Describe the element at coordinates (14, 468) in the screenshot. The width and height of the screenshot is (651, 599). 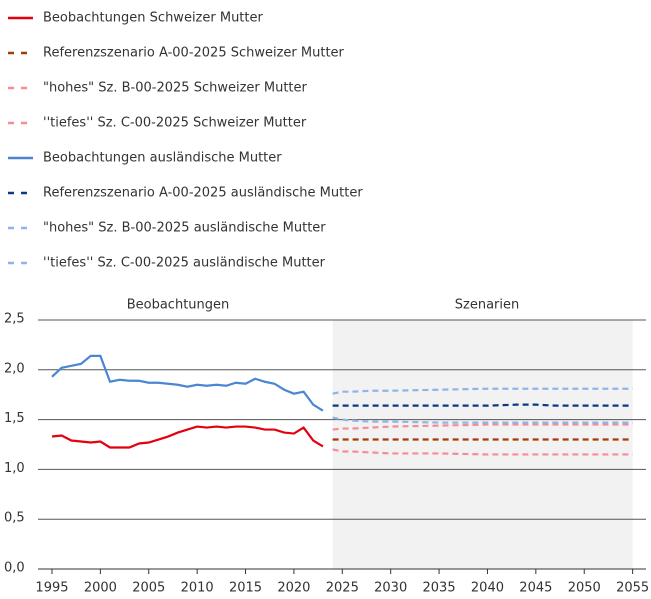
I see `y-tick-label: 1,0` at that location.